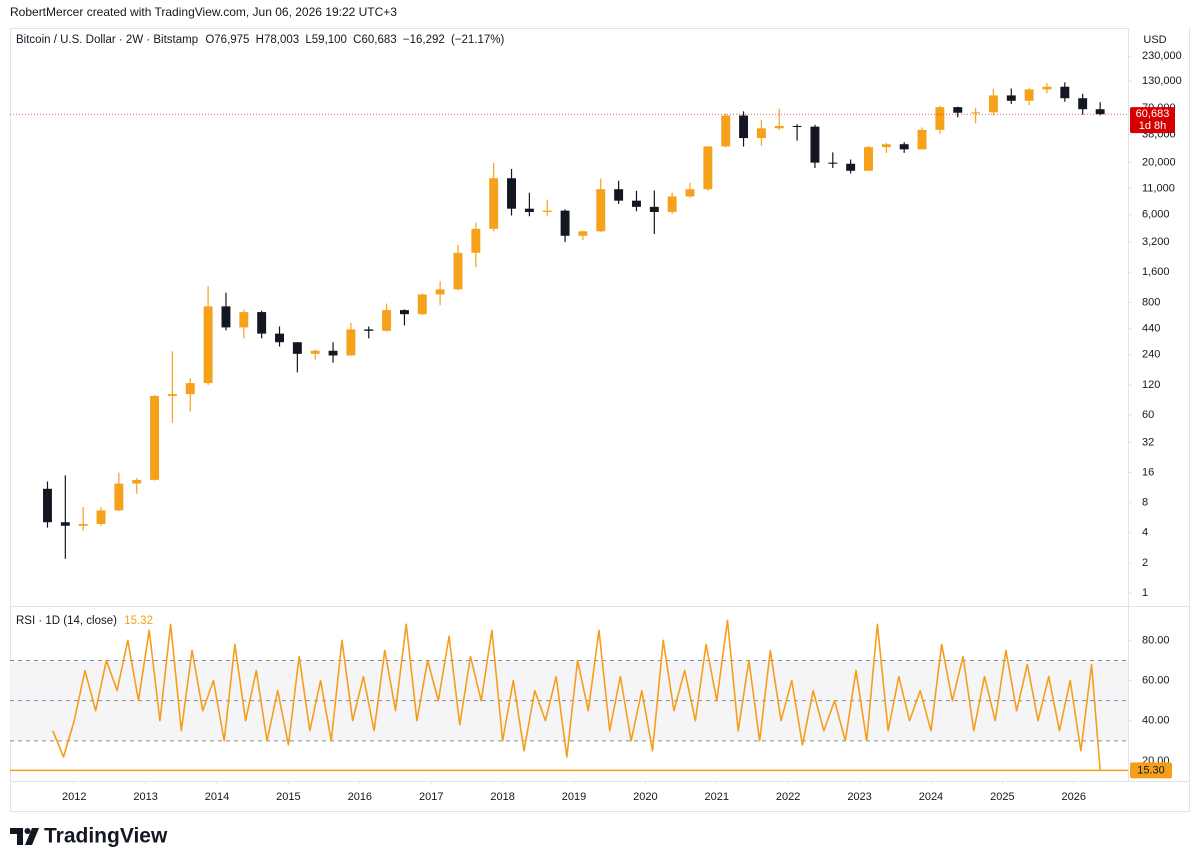 The image size is (1200, 864). Describe the element at coordinates (1158, 188) in the screenshot. I see `y-tick-label: 11,000` at that location.